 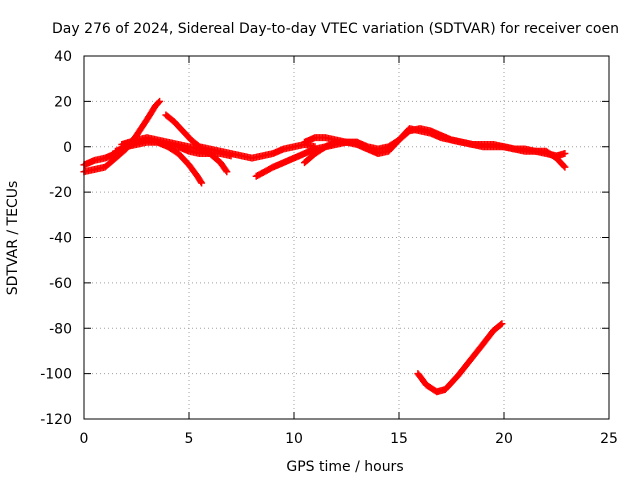 What do you see at coordinates (13, 238) in the screenshot?
I see `y-axis-title: SDTVAR / TECUs` at bounding box center [13, 238].